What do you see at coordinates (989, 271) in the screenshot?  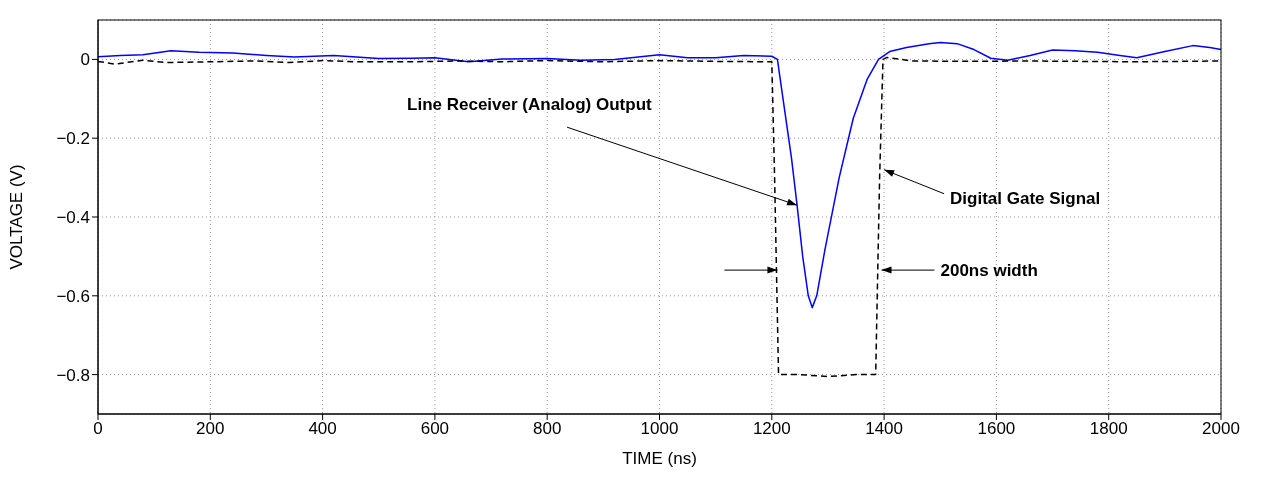 I see `annotation: 200ns width` at bounding box center [989, 271].